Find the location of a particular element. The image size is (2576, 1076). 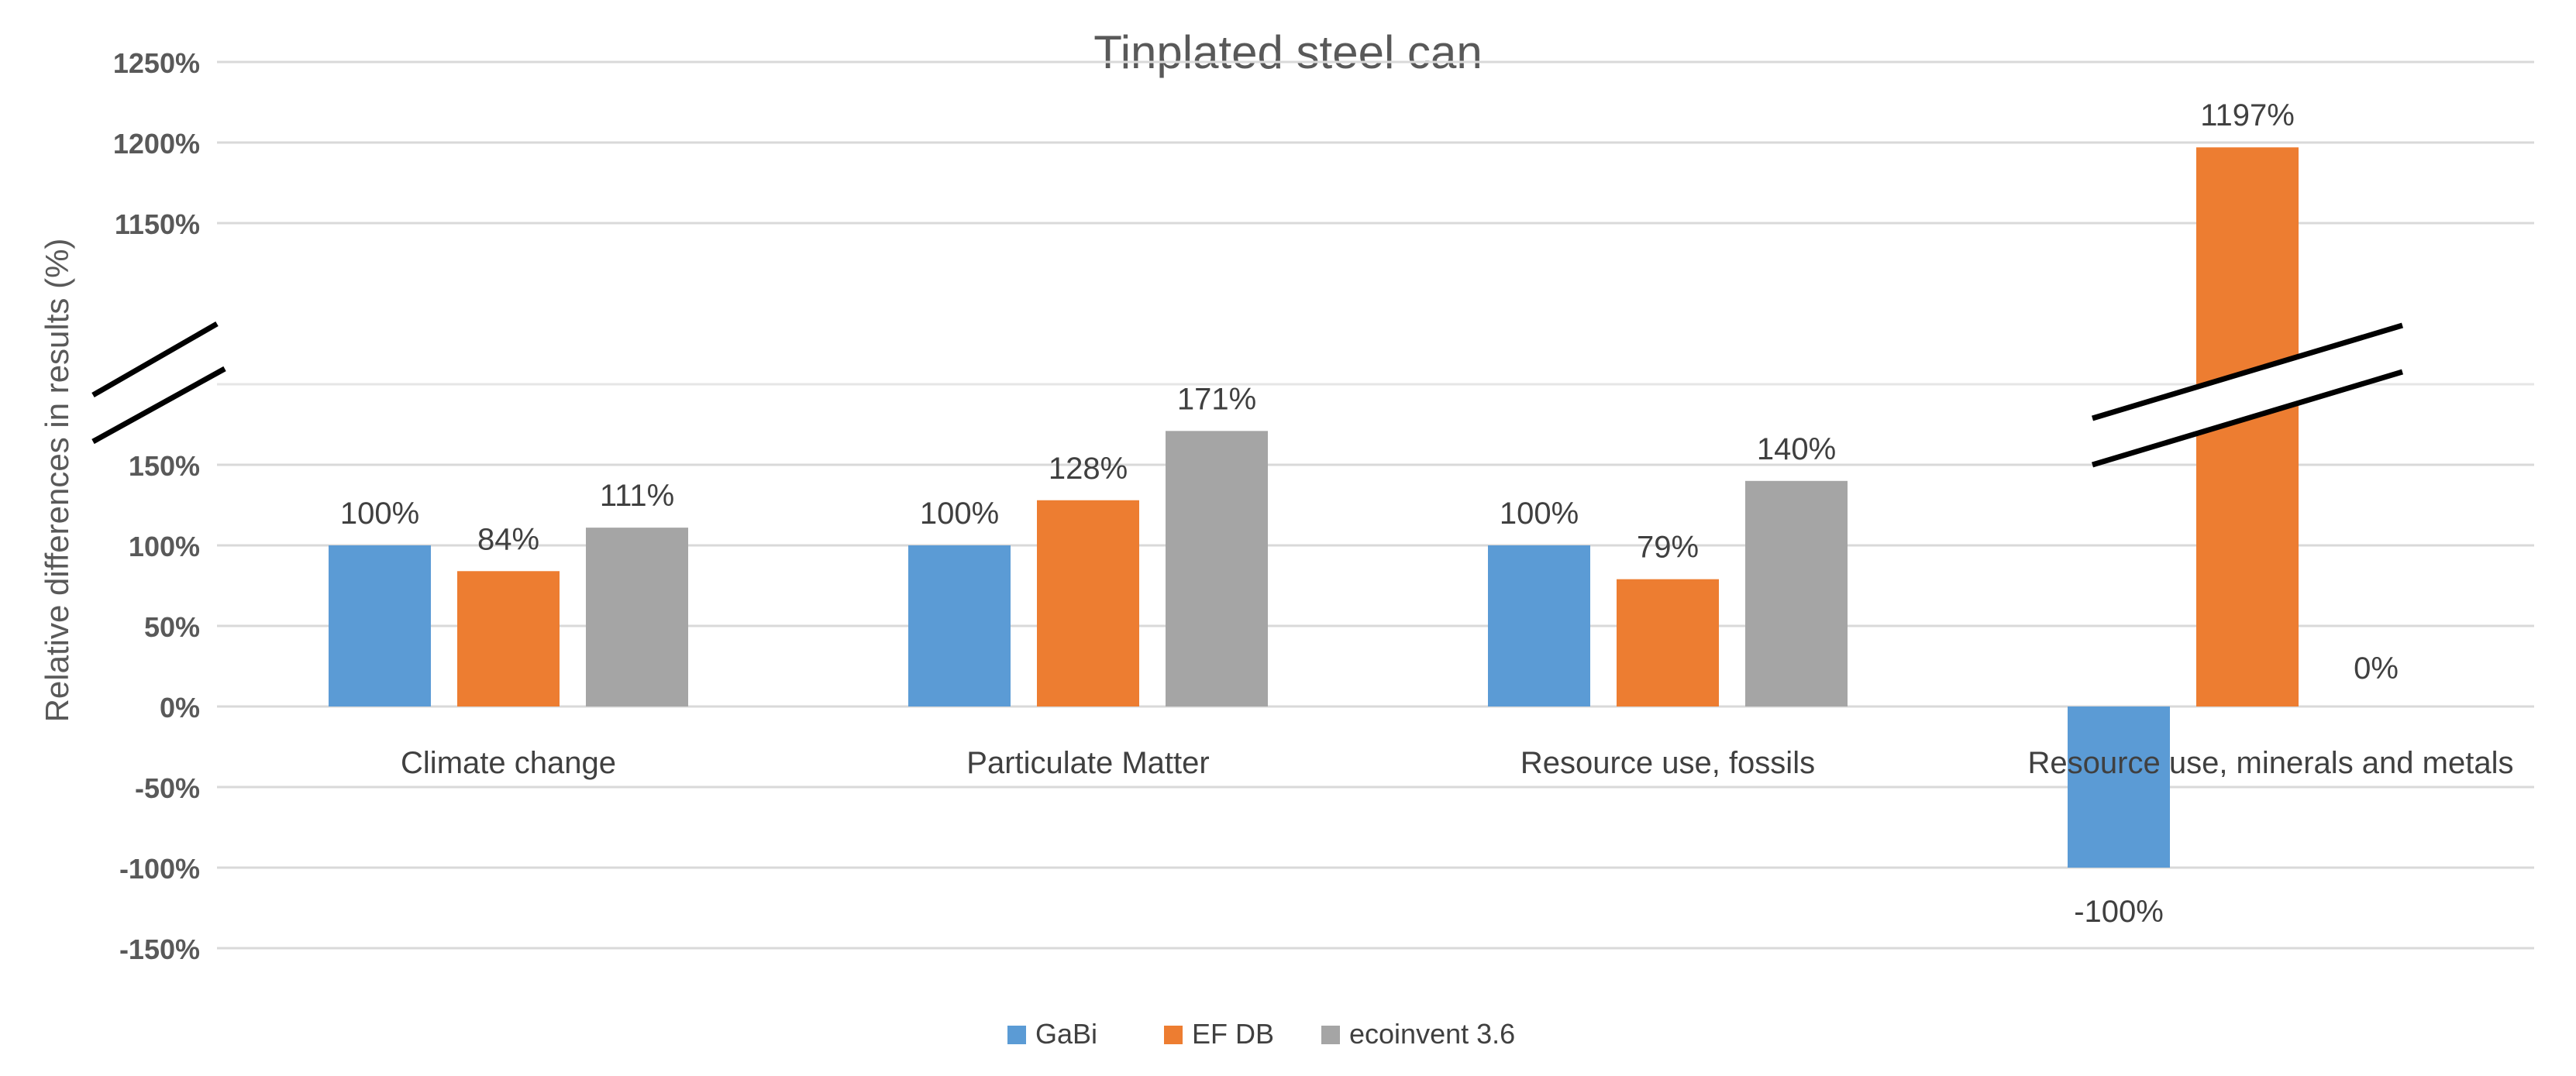

category-label: Particulate Matter is located at coordinates (1087, 763).